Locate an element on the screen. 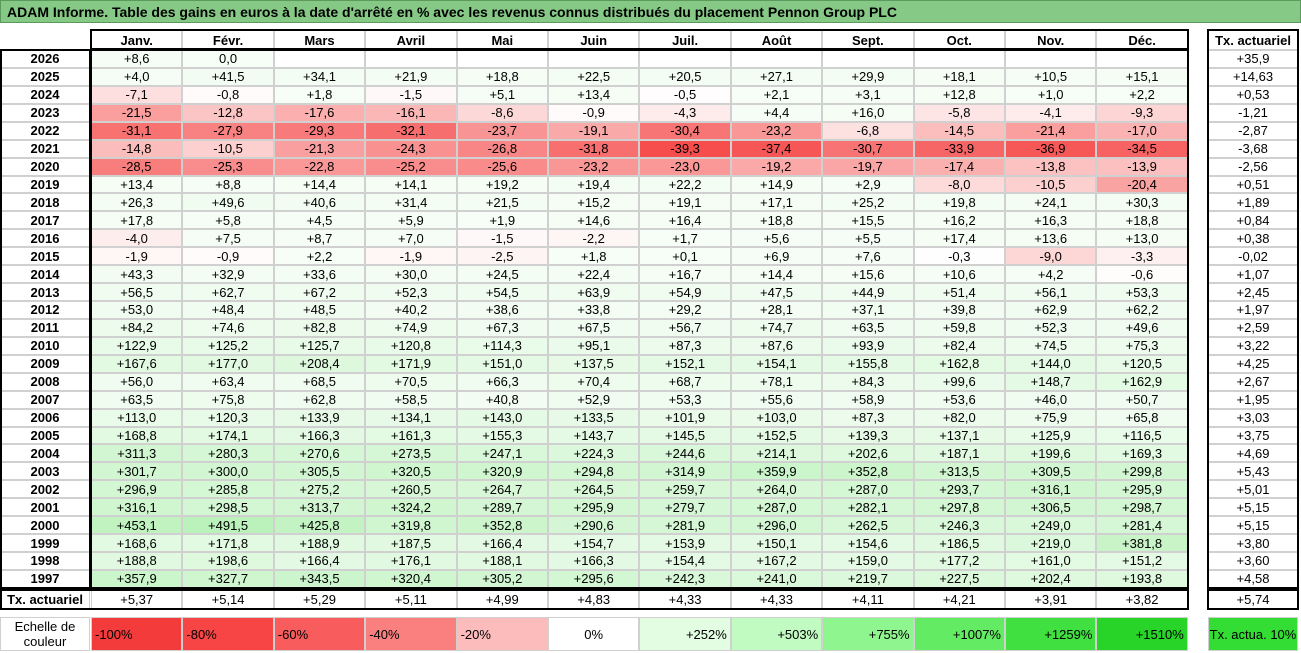  value-cell: +1,8 is located at coordinates (594, 256).